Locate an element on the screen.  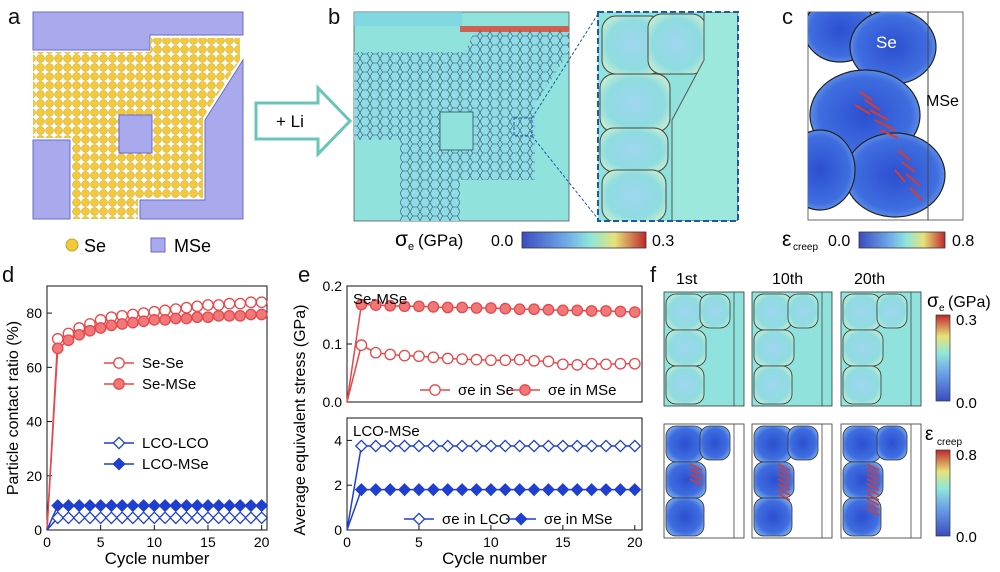
legend-mse-swatch is located at coordinates (158, 245).